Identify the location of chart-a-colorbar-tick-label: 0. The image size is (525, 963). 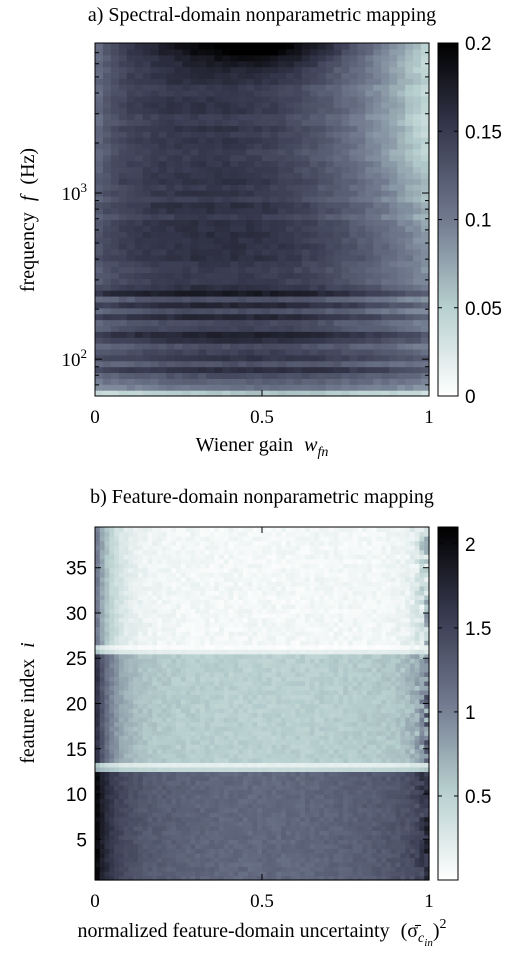
(470, 397).